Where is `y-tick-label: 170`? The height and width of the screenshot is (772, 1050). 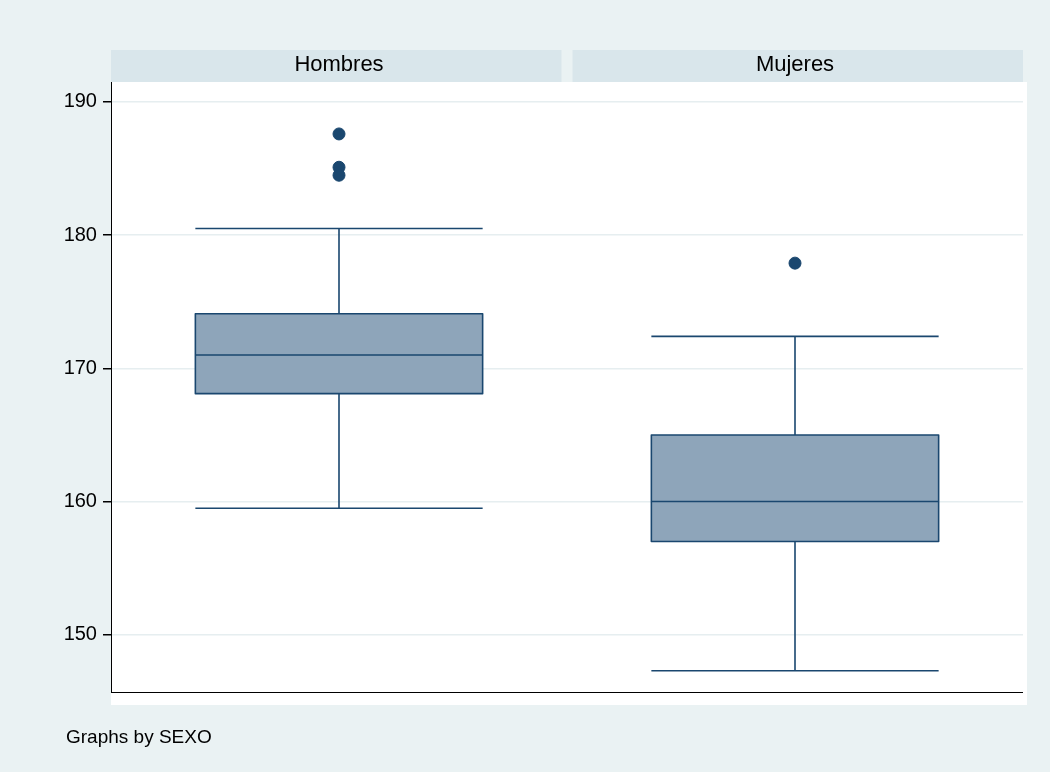 y-tick-label: 170 is located at coordinates (80, 366).